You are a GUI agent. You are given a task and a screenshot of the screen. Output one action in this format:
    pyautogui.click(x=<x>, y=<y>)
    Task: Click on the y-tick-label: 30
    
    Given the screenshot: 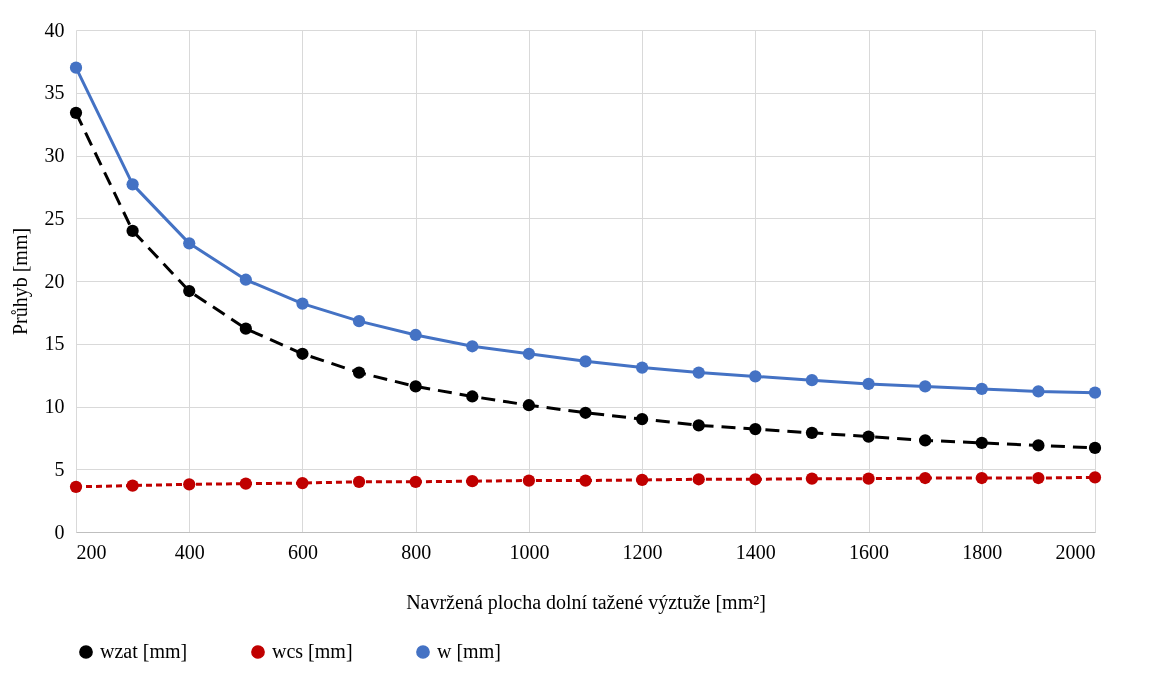 What is the action you would take?
    pyautogui.click(x=54, y=155)
    